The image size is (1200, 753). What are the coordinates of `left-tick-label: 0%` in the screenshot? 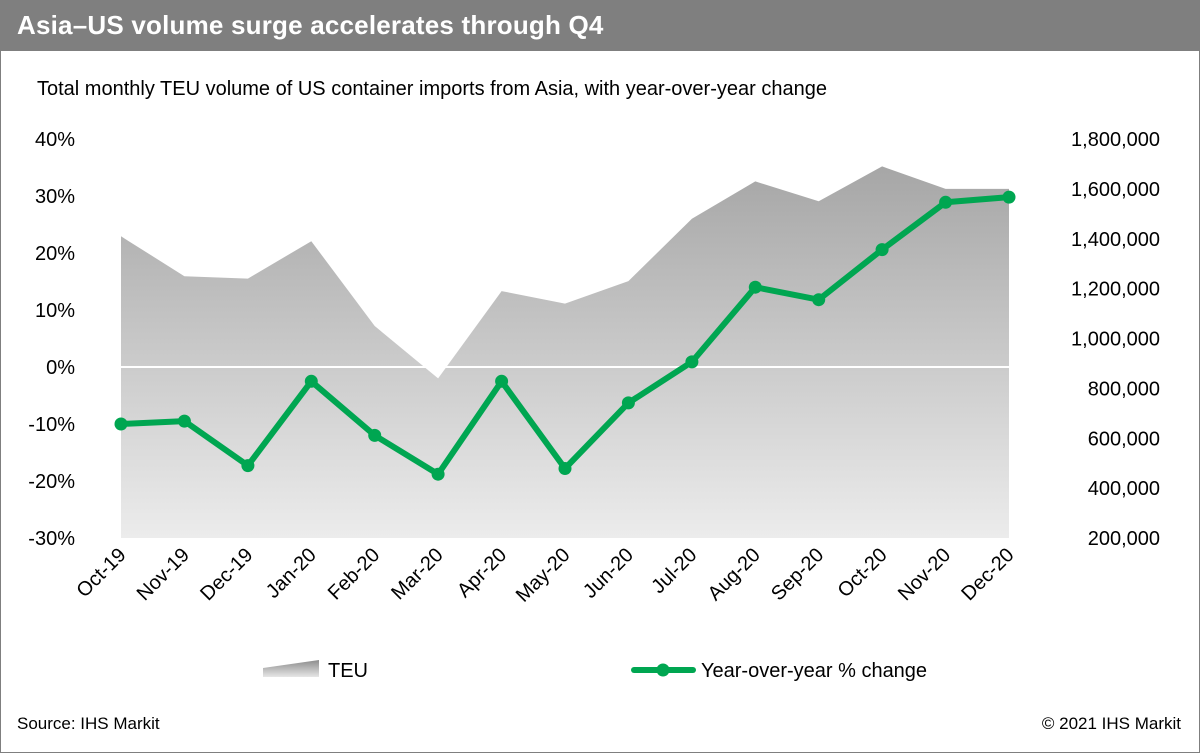 It's located at (60, 368).